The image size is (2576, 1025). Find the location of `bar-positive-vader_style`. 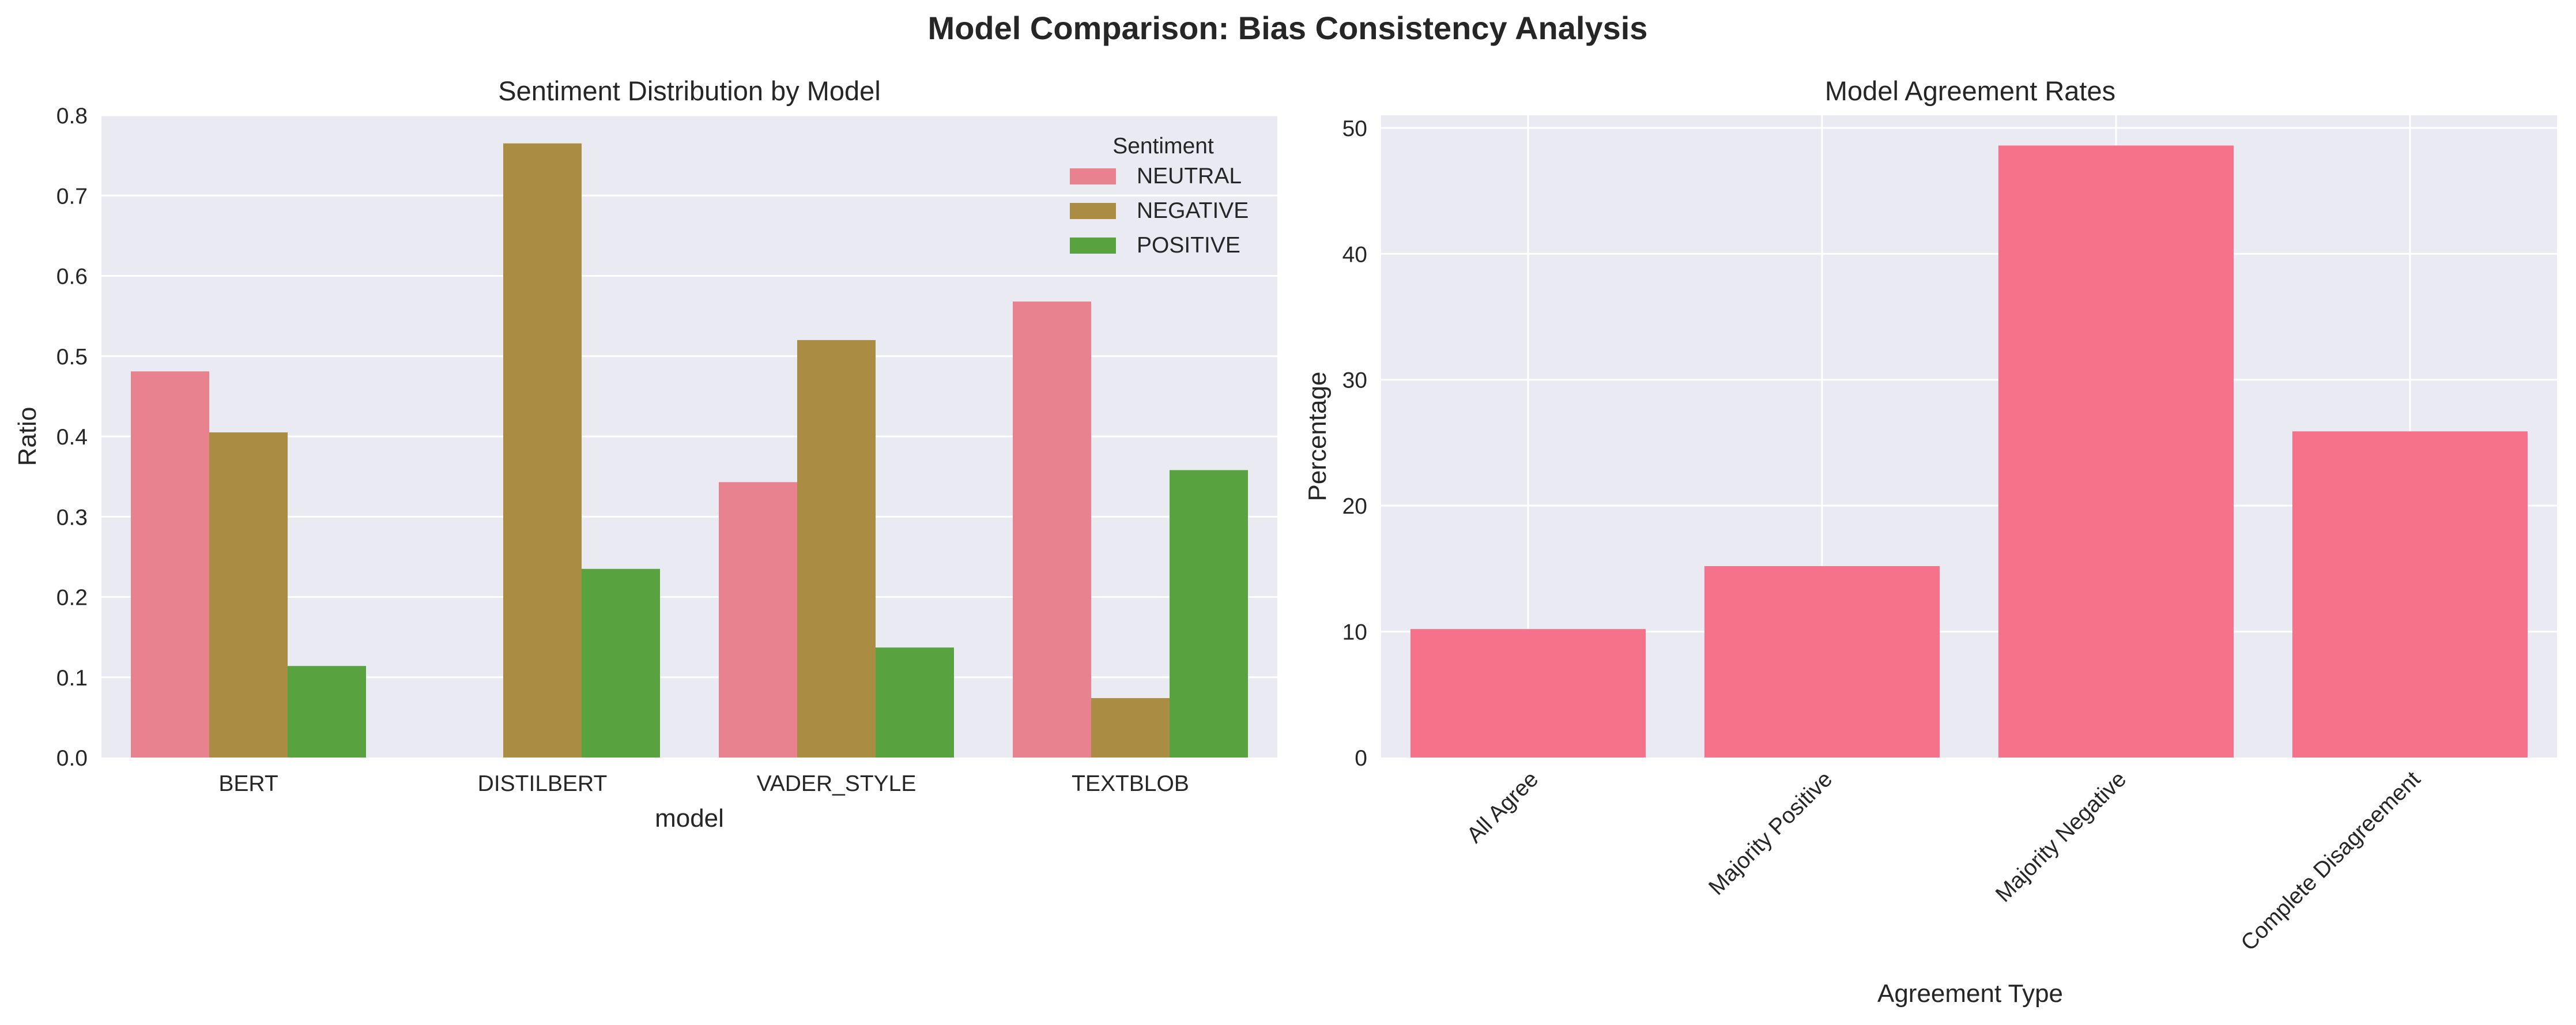

bar-positive-vader_style is located at coordinates (915, 702).